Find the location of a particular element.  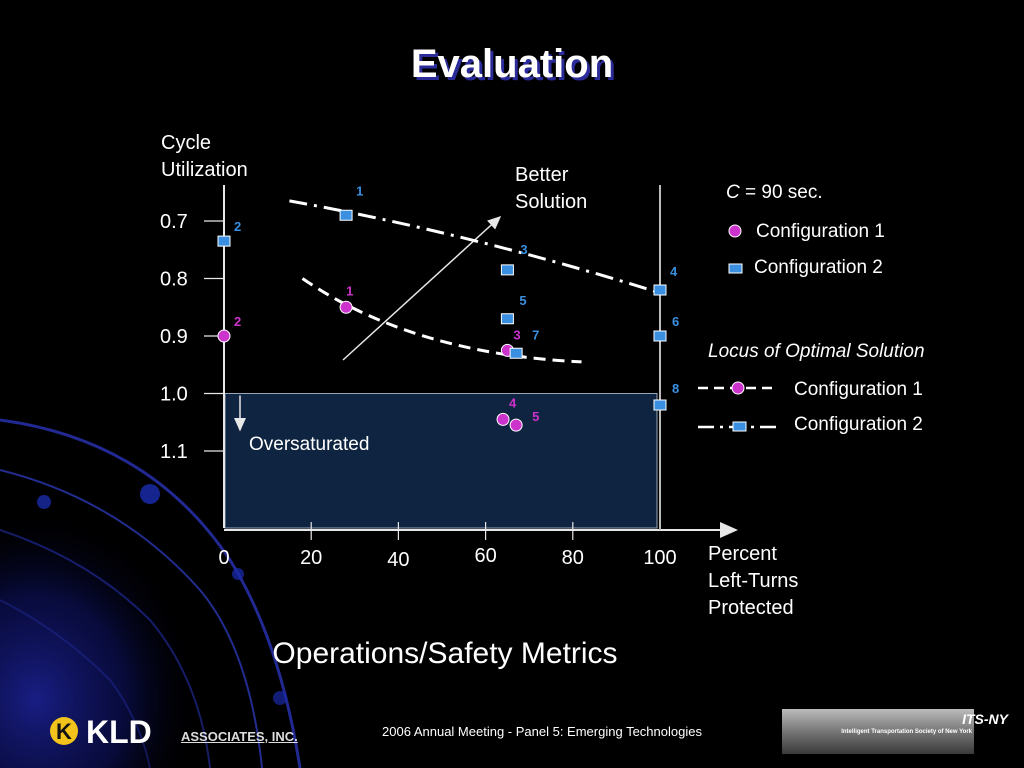

cycle-value: = 90 sec. is located at coordinates (781, 192).